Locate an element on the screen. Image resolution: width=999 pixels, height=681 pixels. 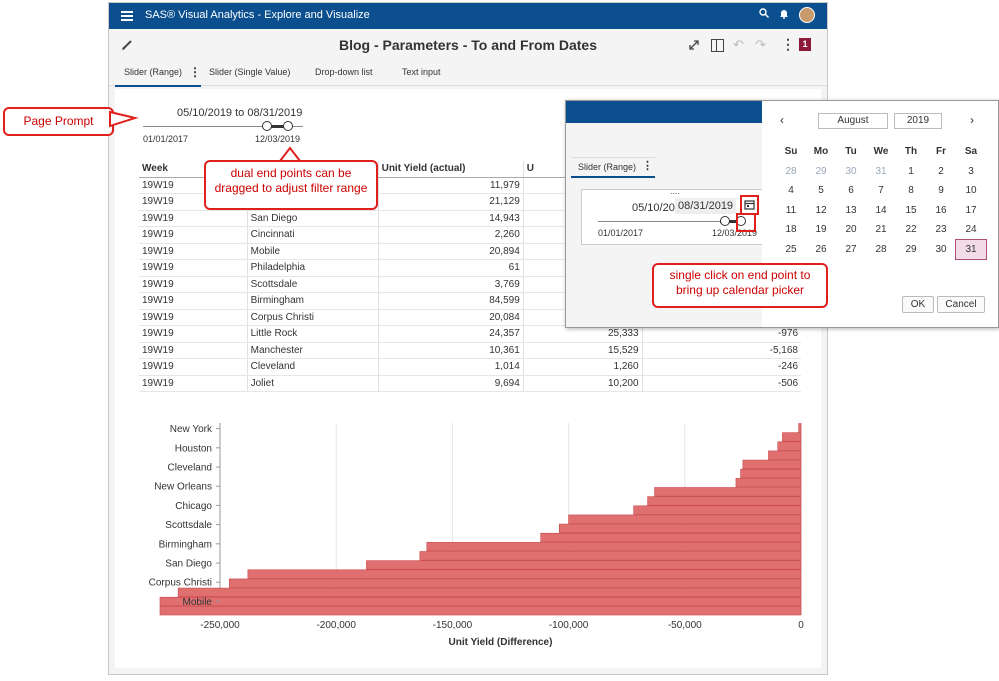
calendar-day: 25 is located at coordinates (791, 249).